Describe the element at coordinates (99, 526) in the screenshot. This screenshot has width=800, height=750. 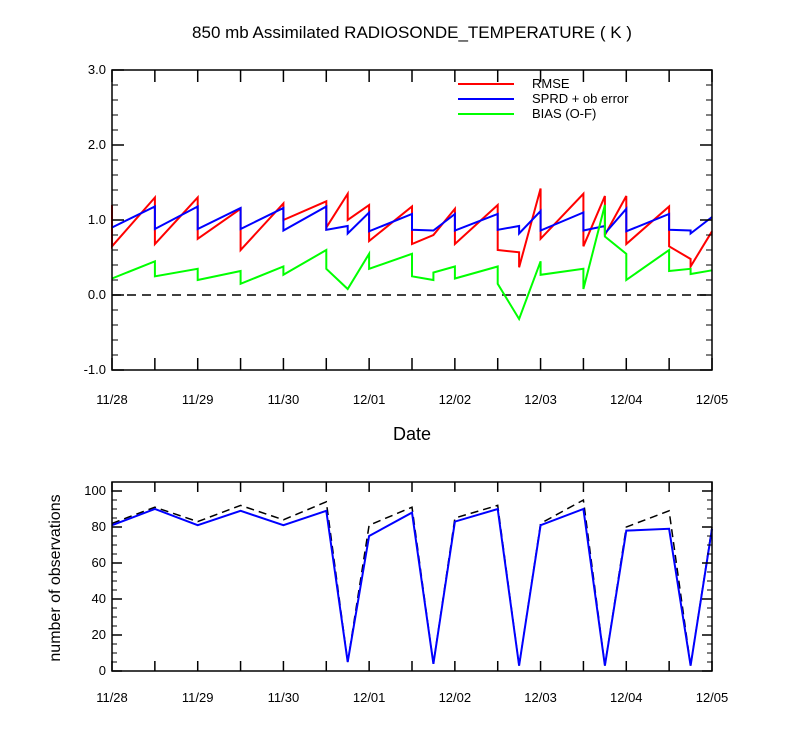
I see `y-tick-label: 80` at that location.